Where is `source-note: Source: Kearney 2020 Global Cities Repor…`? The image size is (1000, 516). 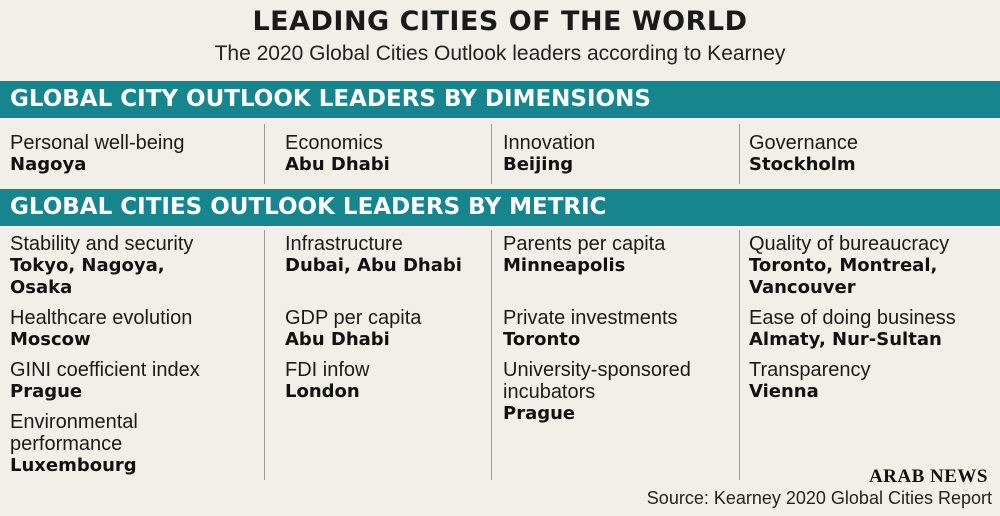
source-note: Source: Kearney 2020 Global Cities Repor… is located at coordinates (819, 498).